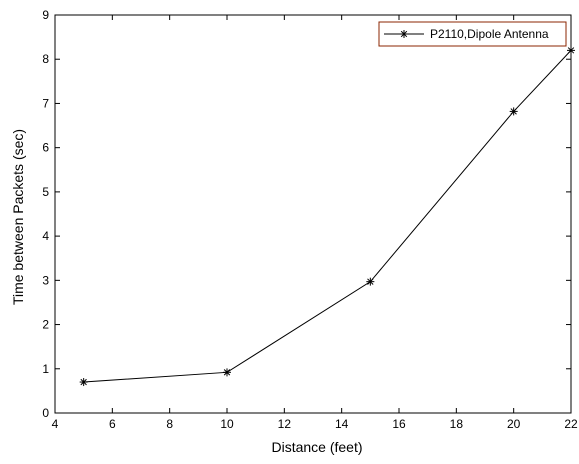  Describe the element at coordinates (45, 148) in the screenshot. I see `y-tick-label: 6` at that location.